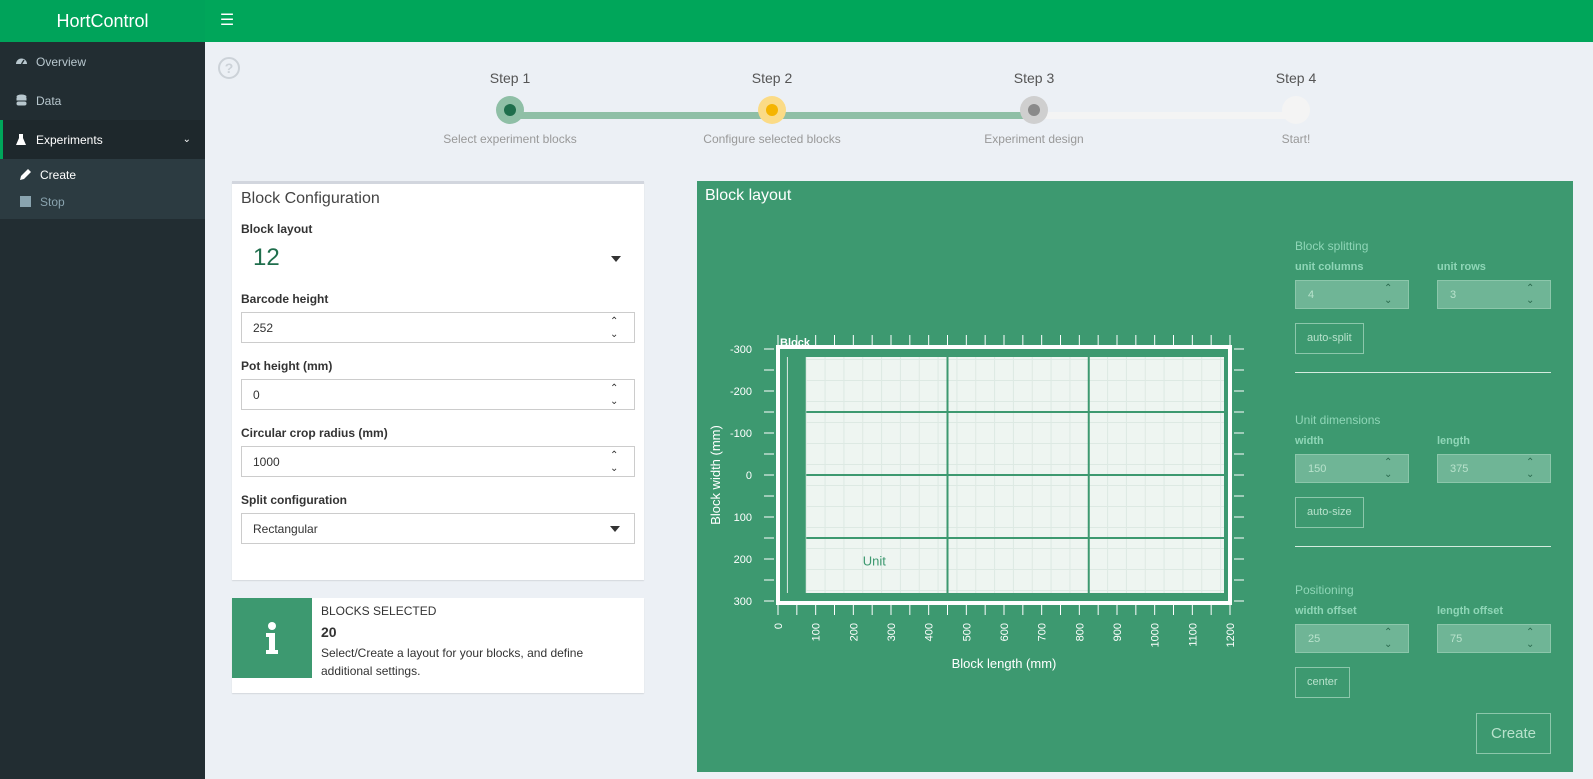  I want to click on length-offset-label: length offset, so click(1470, 611).